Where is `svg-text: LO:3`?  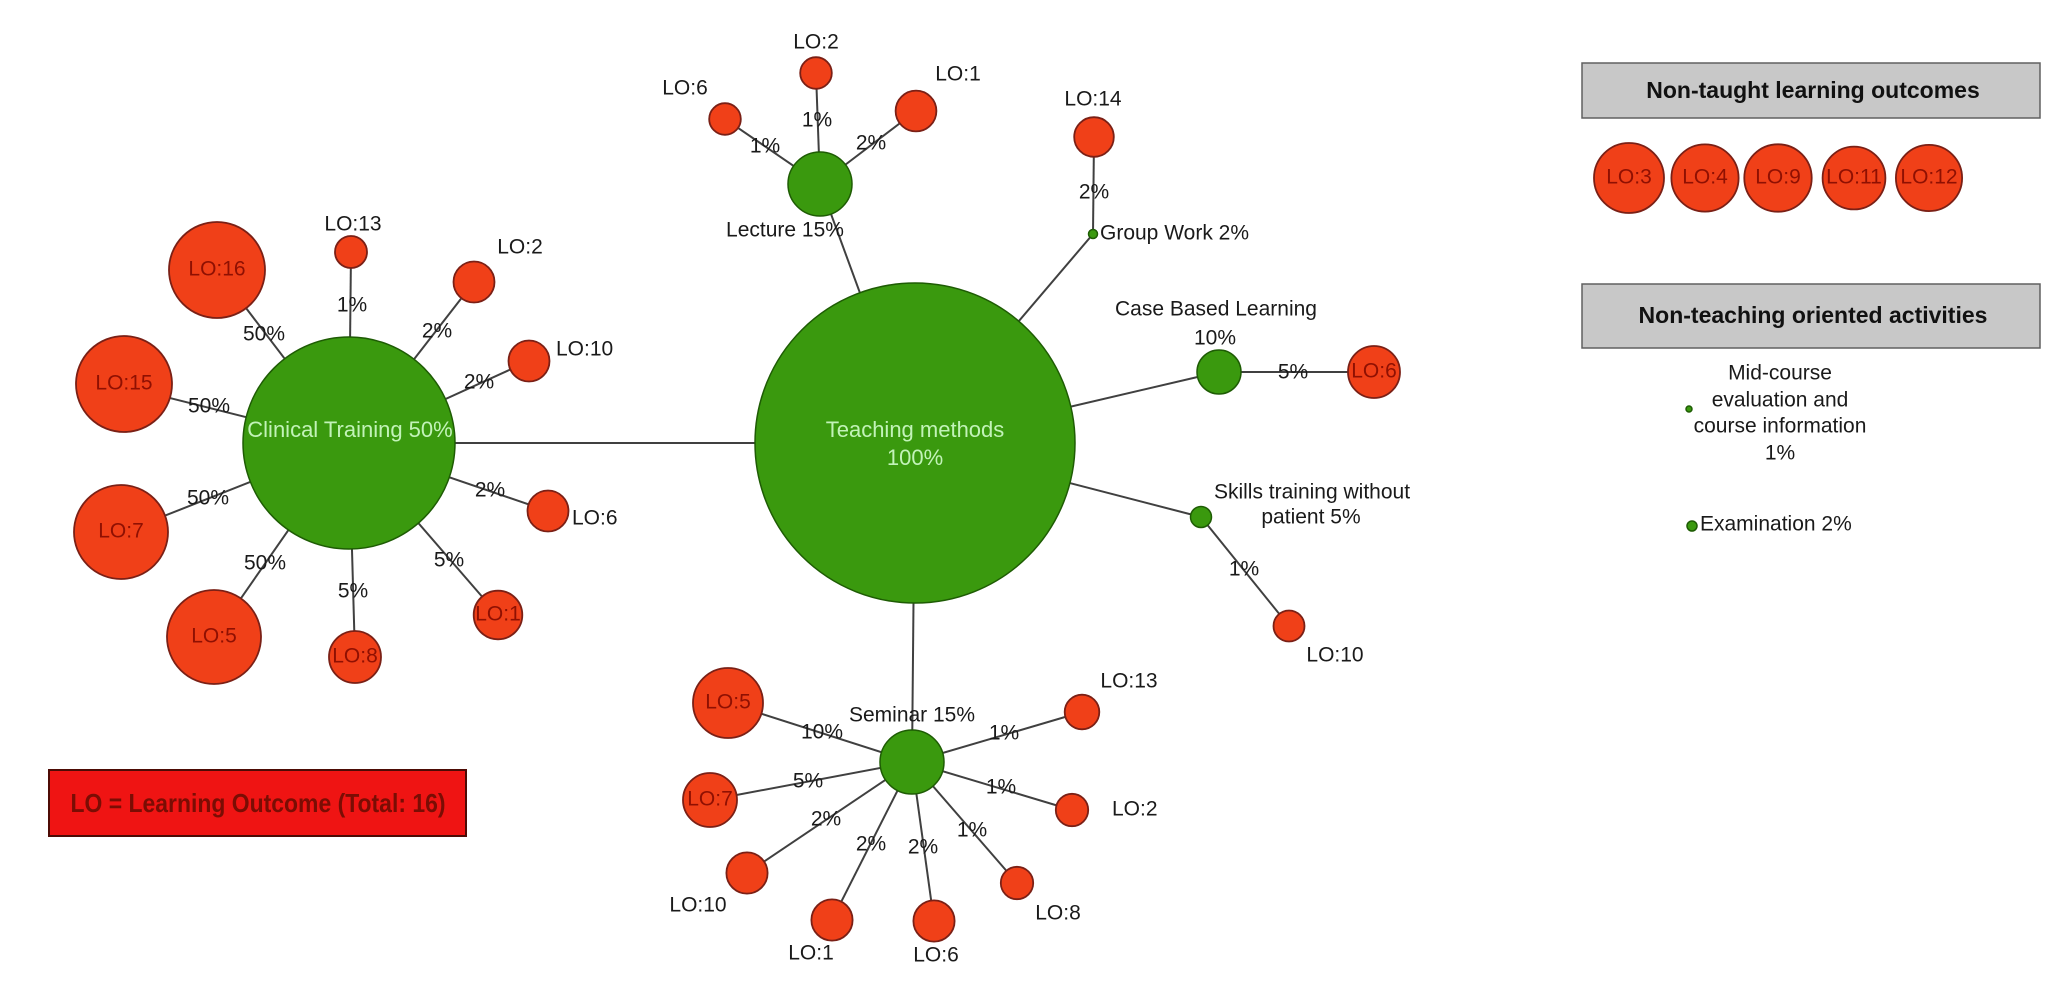
svg-text: LO:3 is located at coordinates (1629, 177).